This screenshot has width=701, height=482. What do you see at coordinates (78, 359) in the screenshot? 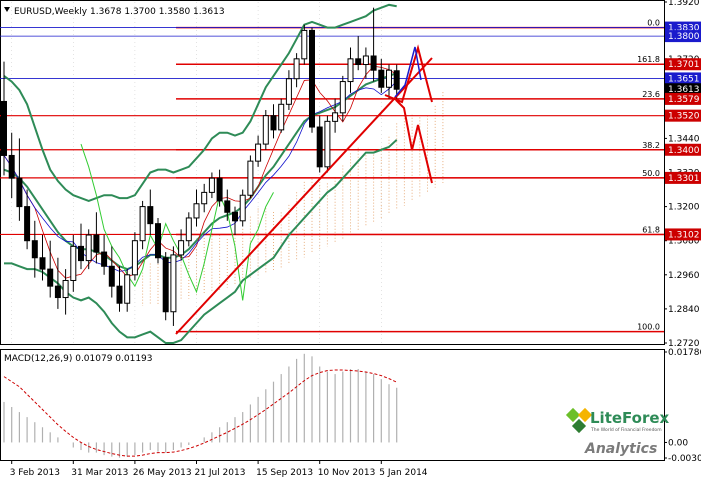
I see `macd-label: MACD(12,26,9) 0.01079 0.01193` at bounding box center [78, 359].